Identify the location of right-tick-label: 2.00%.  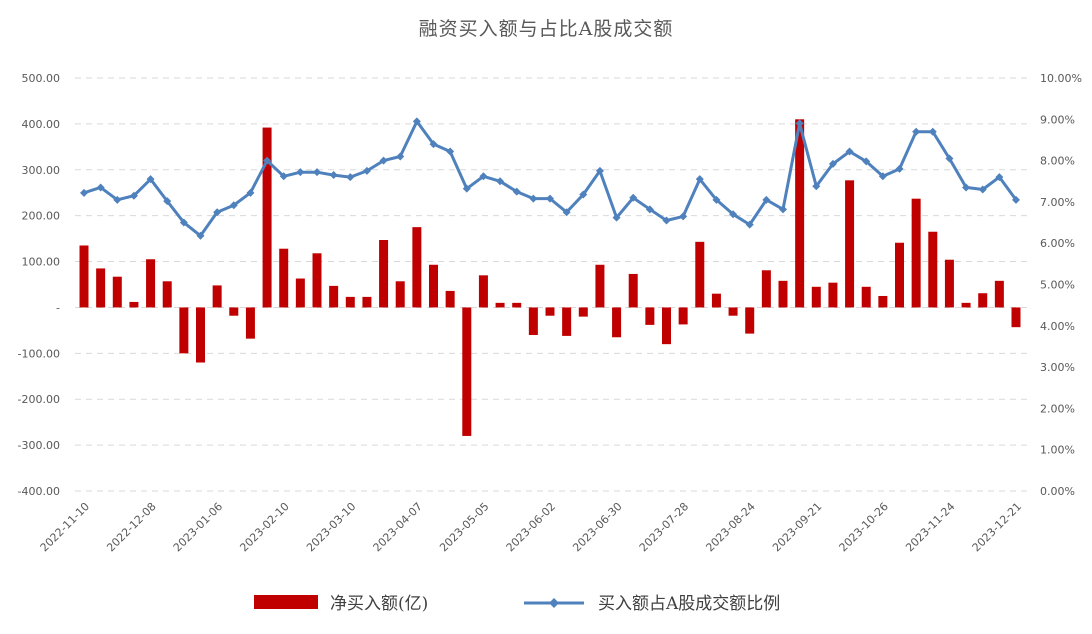
(1057, 408).